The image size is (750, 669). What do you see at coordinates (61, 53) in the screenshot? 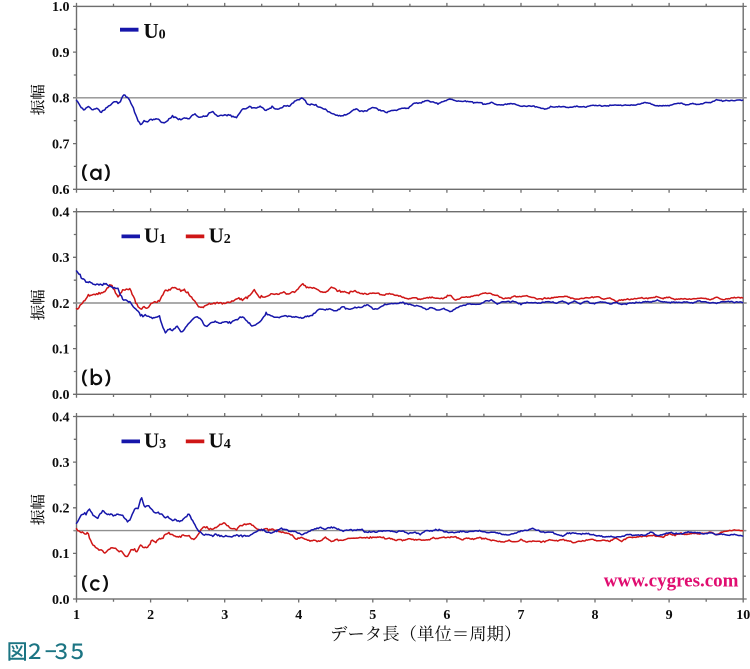
I see `svg-text: 0.9` at bounding box center [61, 53].